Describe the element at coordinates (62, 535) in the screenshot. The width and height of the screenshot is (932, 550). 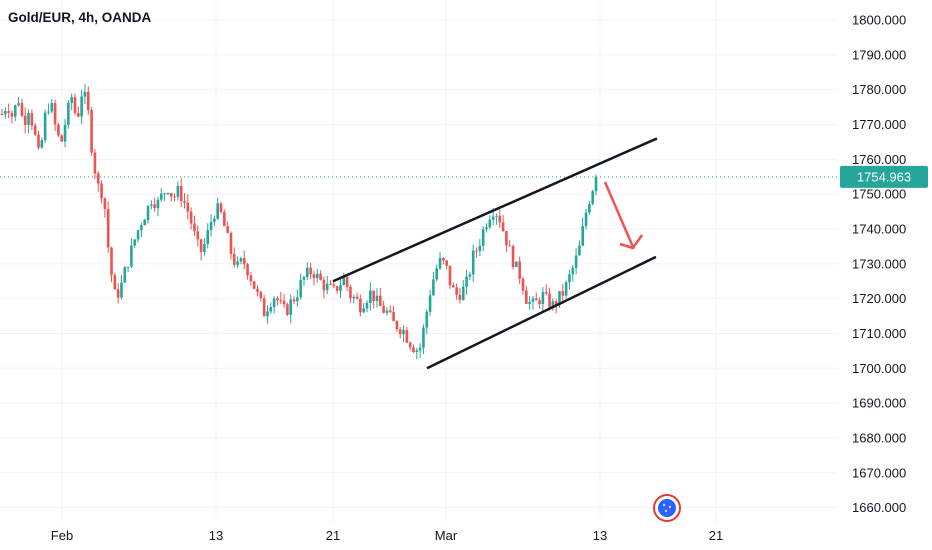
I see `x-tick-label: Feb` at that location.